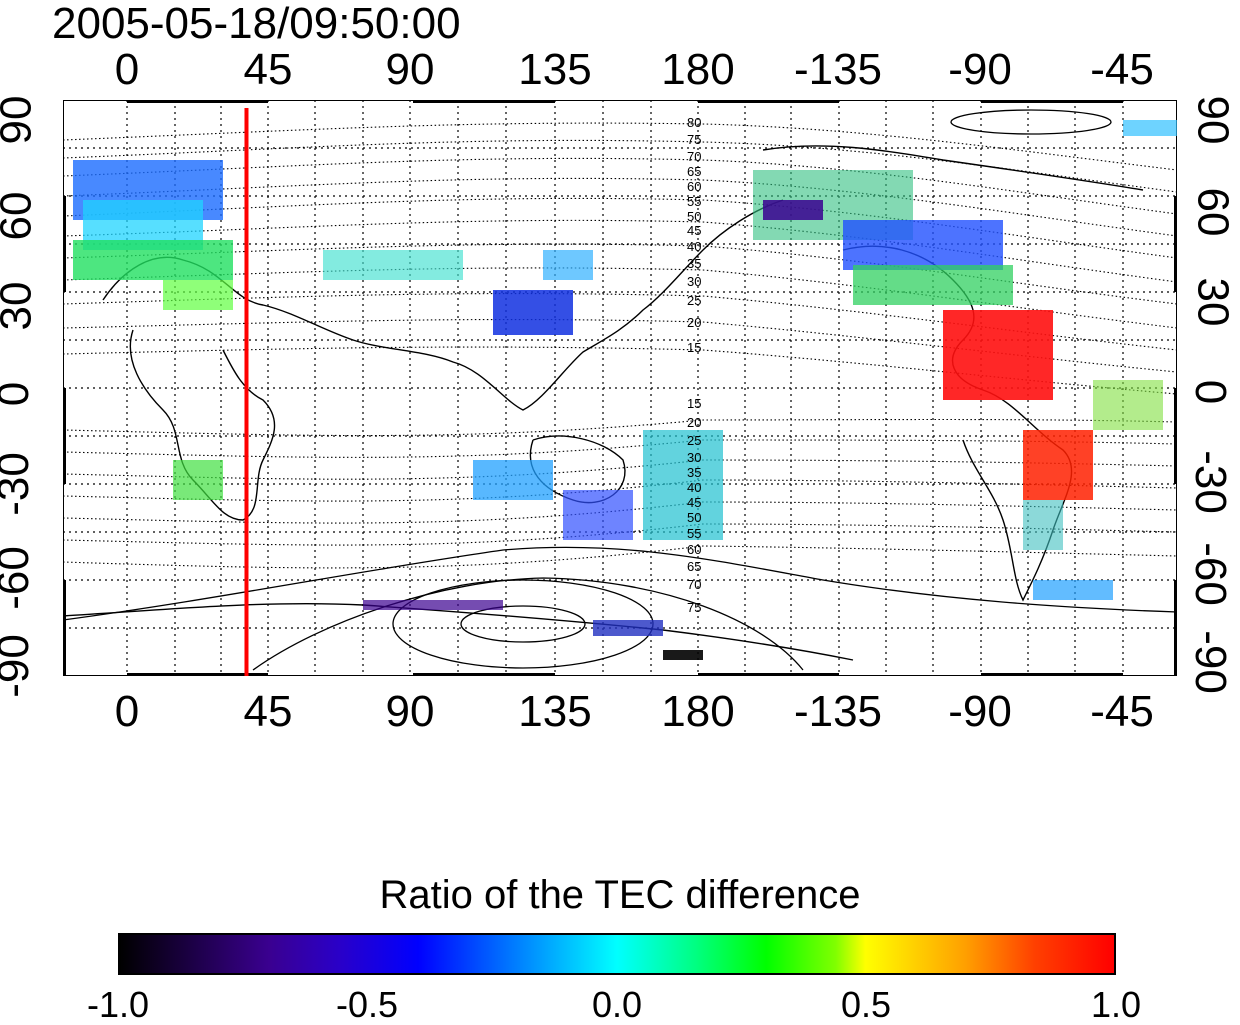 Image resolution: width=1240 pixels, height=1025 pixels. What do you see at coordinates (838, 711) in the screenshot?
I see `bottom-lon-tick: -135` at bounding box center [838, 711].